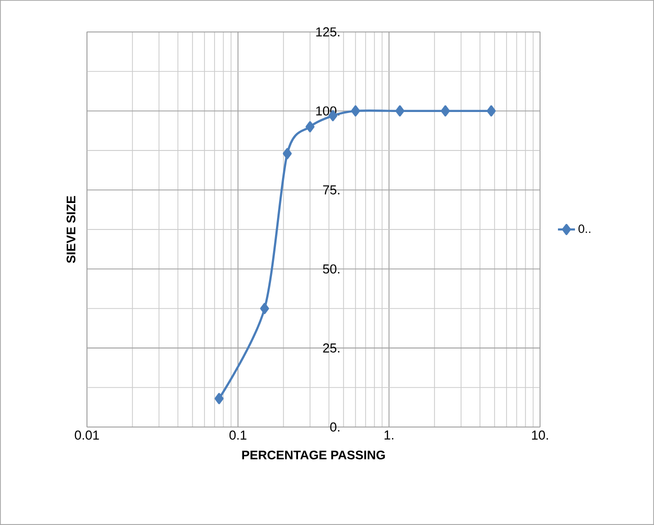 Image resolution: width=654 pixels, height=525 pixels. I want to click on y-tick-label: 75., so click(331, 189).